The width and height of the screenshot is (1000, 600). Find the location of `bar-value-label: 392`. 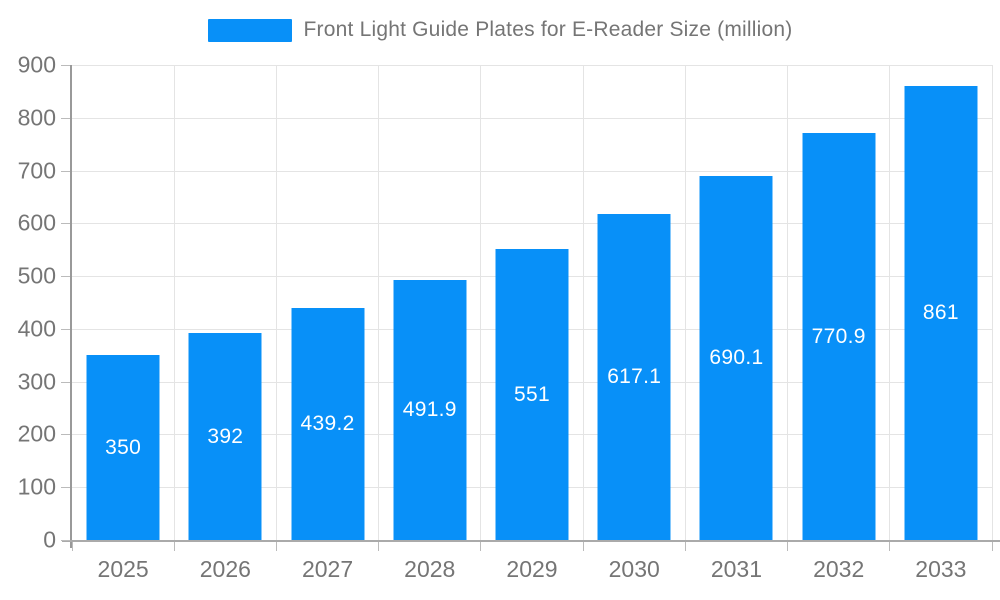

bar-value-label: 392 is located at coordinates (225, 436).